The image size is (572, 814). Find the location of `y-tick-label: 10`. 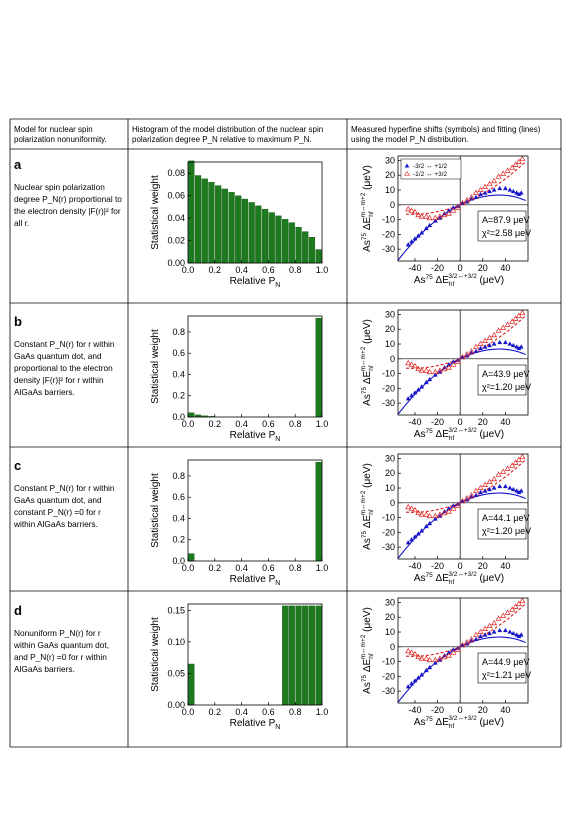

y-tick-label: 10 is located at coordinates (390, 632).